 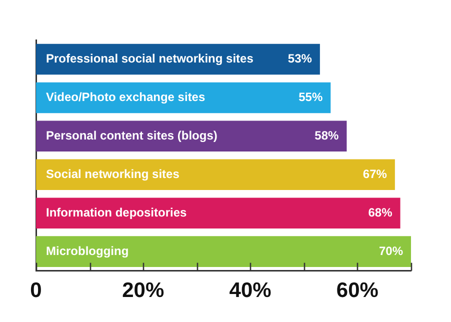 What do you see at coordinates (391, 251) in the screenshot?
I see `data-label: 70%` at bounding box center [391, 251].